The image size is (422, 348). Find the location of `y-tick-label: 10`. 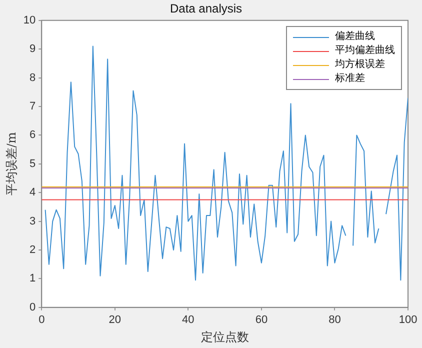

y-tick-label: 10 is located at coordinates (29, 20).